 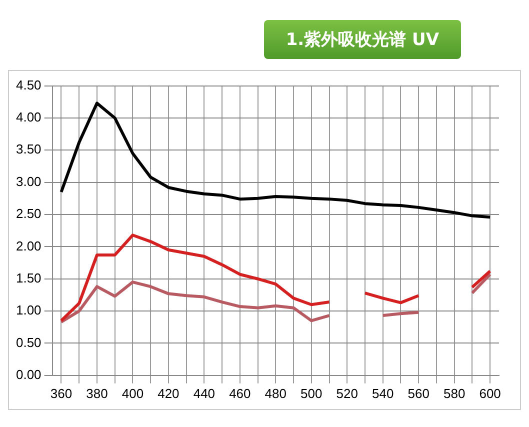 What do you see at coordinates (204, 393) in the screenshot?
I see `x-tick-label: 440` at bounding box center [204, 393].